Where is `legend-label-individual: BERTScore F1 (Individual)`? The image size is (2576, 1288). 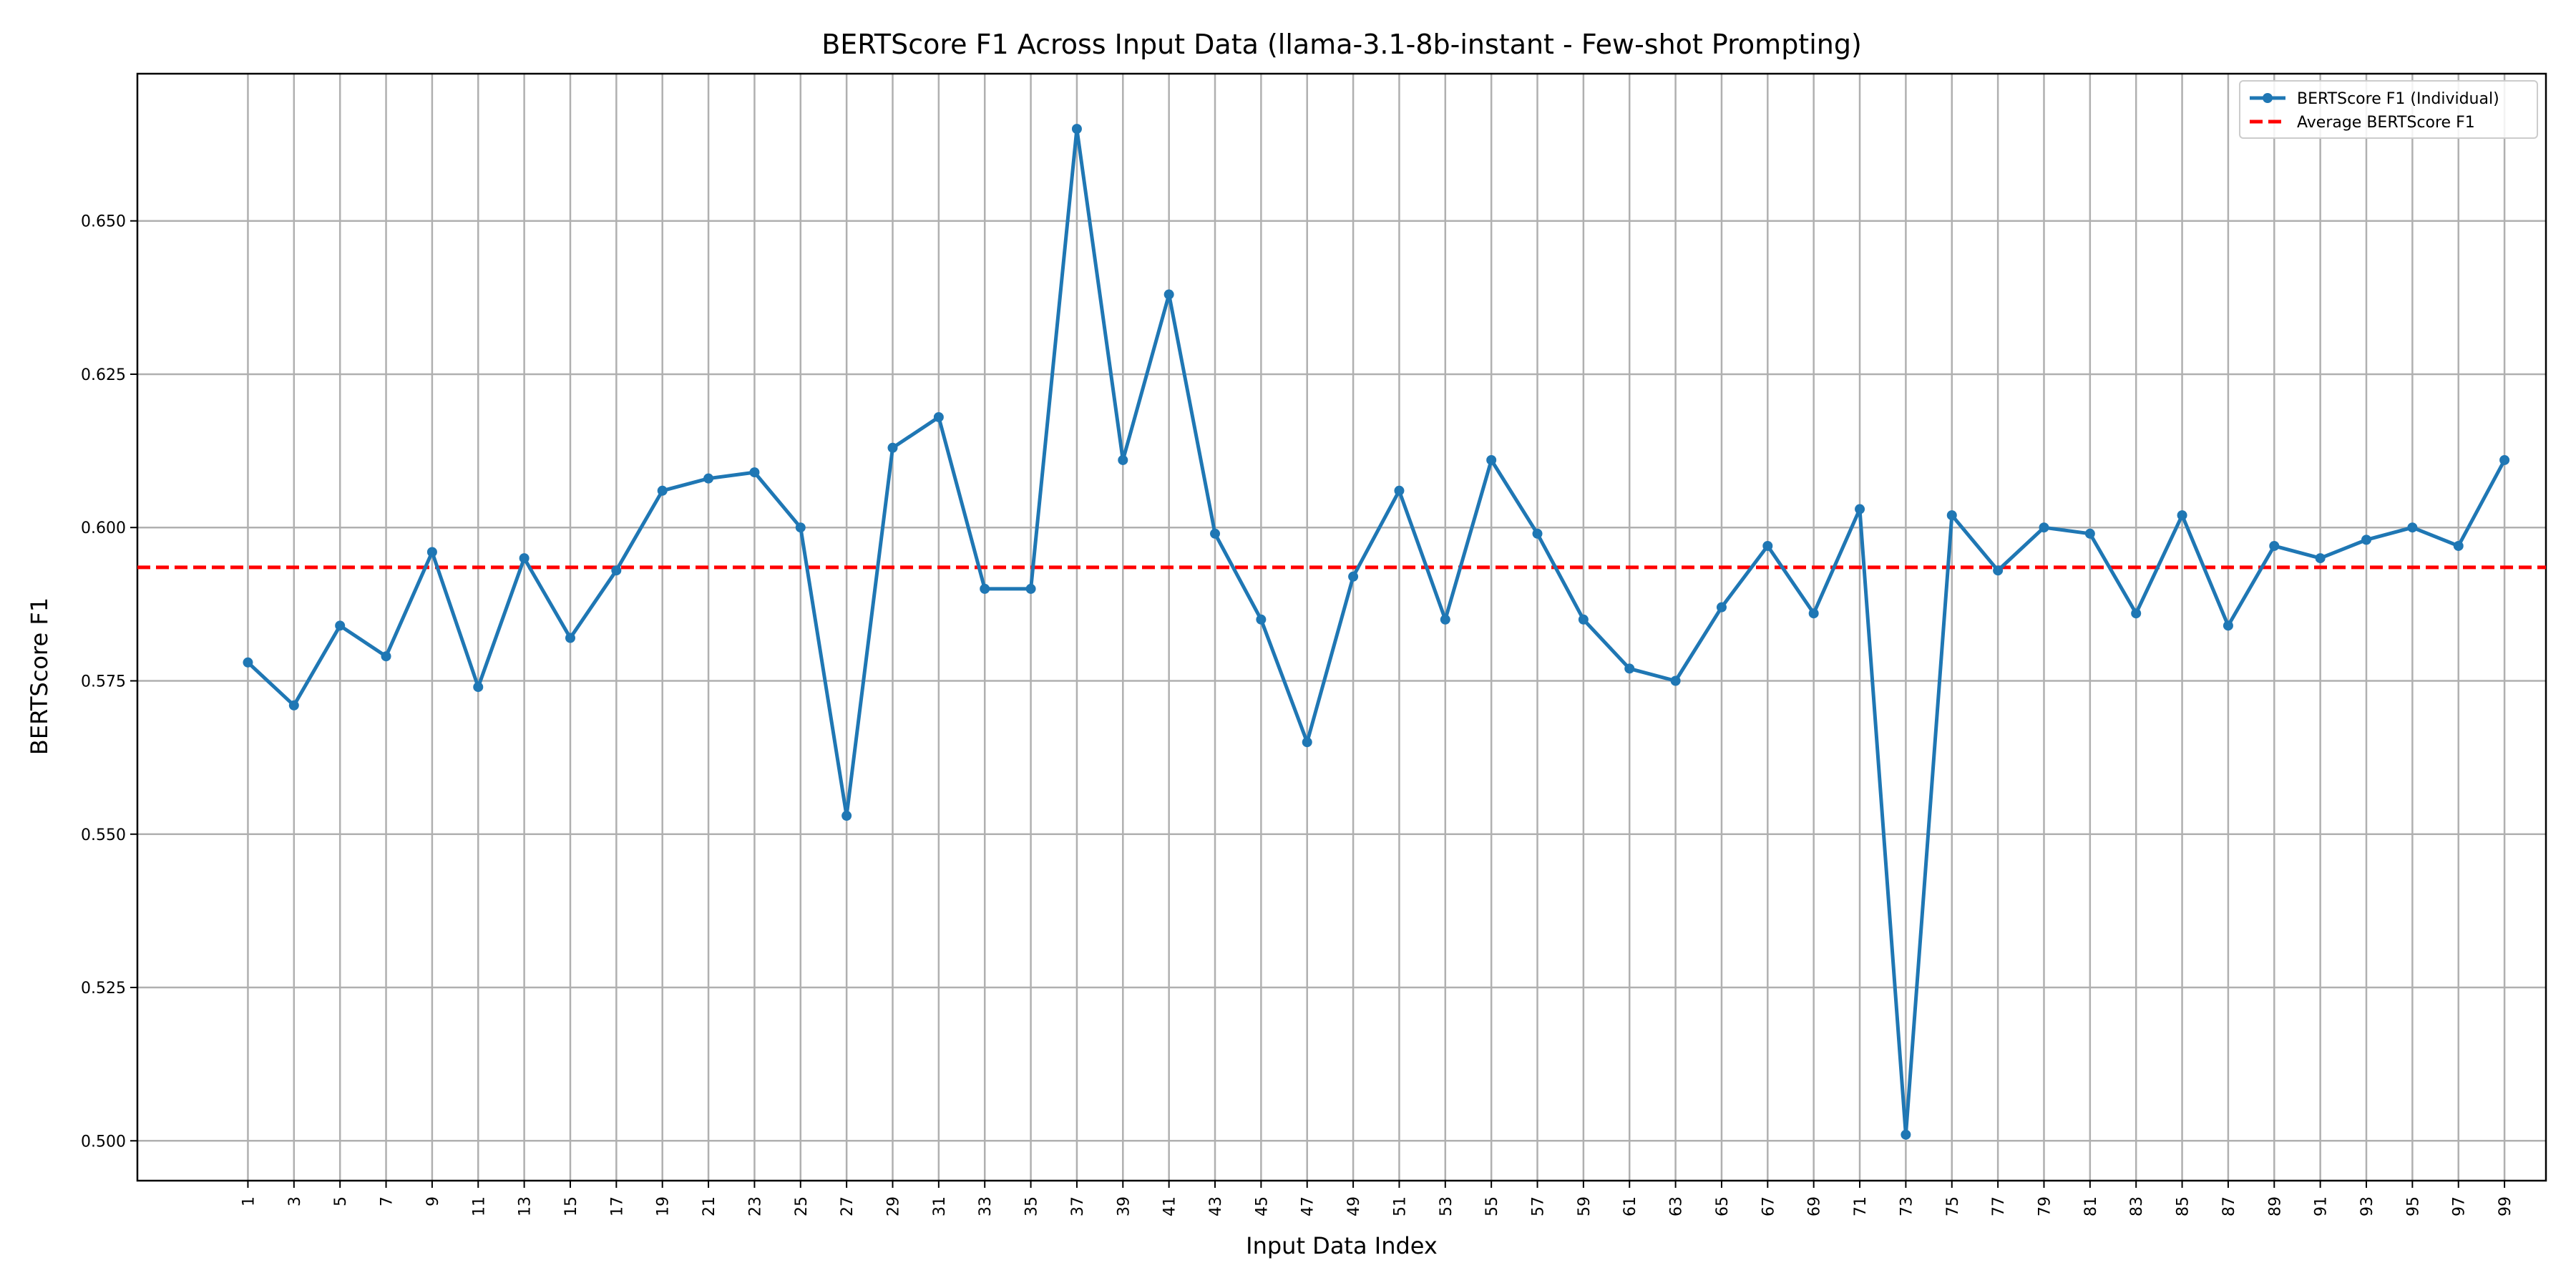
legend-label-individual: BERTScore F1 (Individual) is located at coordinates (2398, 99).